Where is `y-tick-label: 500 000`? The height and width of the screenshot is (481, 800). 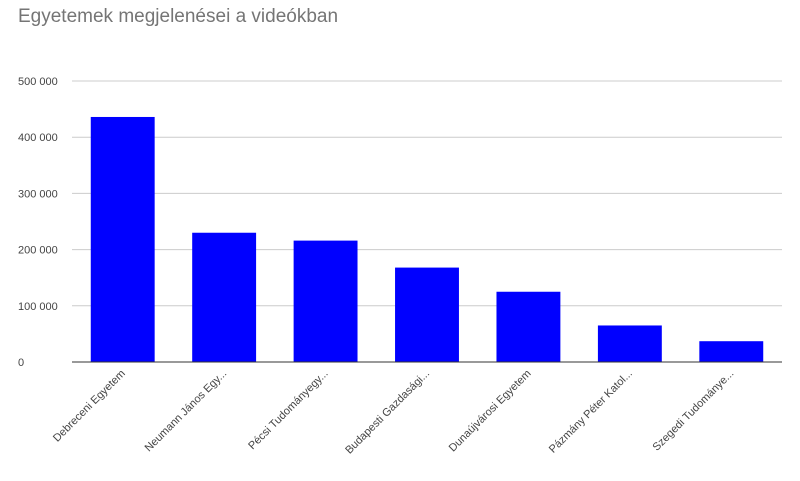 y-tick-label: 500 000 is located at coordinates (38, 82).